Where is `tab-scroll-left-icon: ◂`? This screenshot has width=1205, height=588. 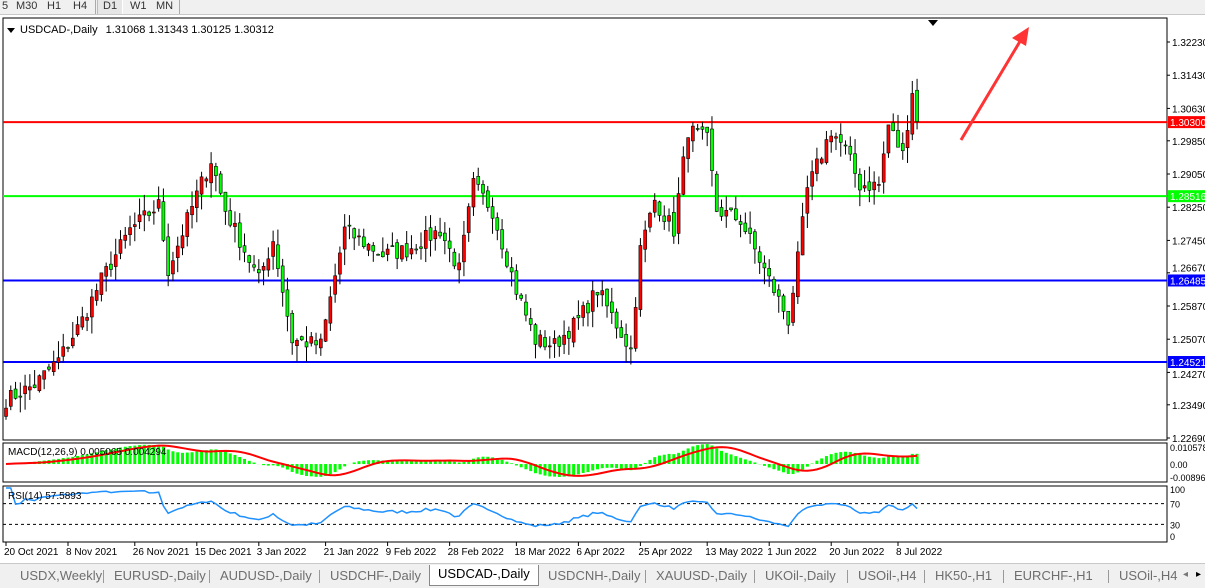 tab-scroll-left-icon: ◂ is located at coordinates (1186, 574).